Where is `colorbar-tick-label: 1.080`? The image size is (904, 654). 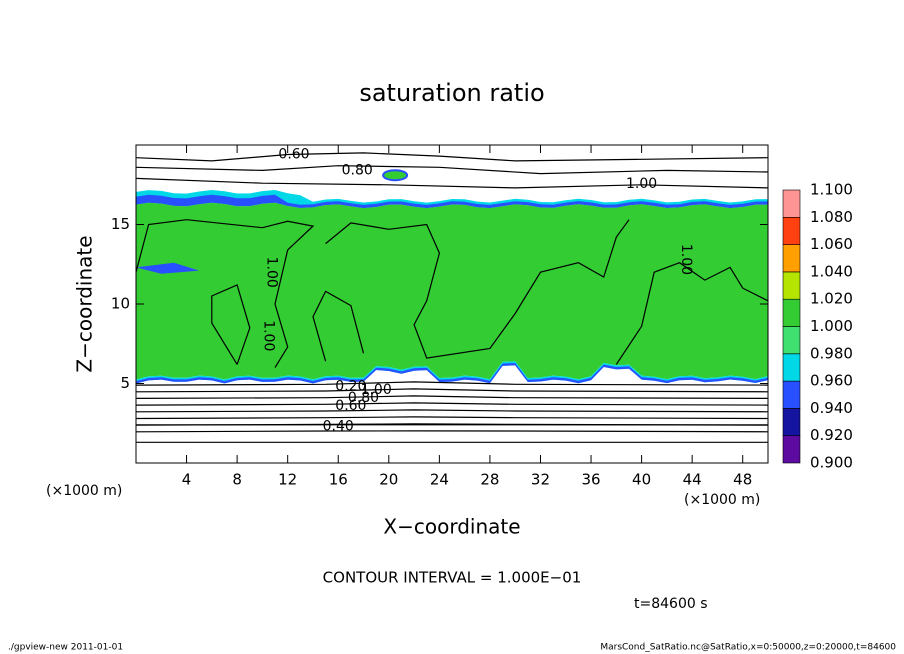
colorbar-tick-label: 1.080 is located at coordinates (831, 217).